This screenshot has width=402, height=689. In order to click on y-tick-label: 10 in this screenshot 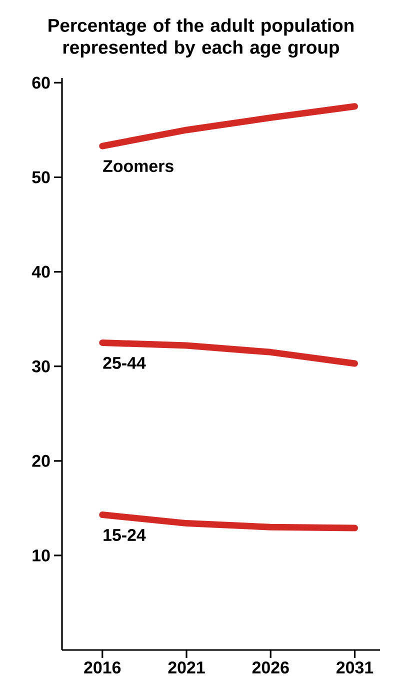, I will do `click(41, 555)`.